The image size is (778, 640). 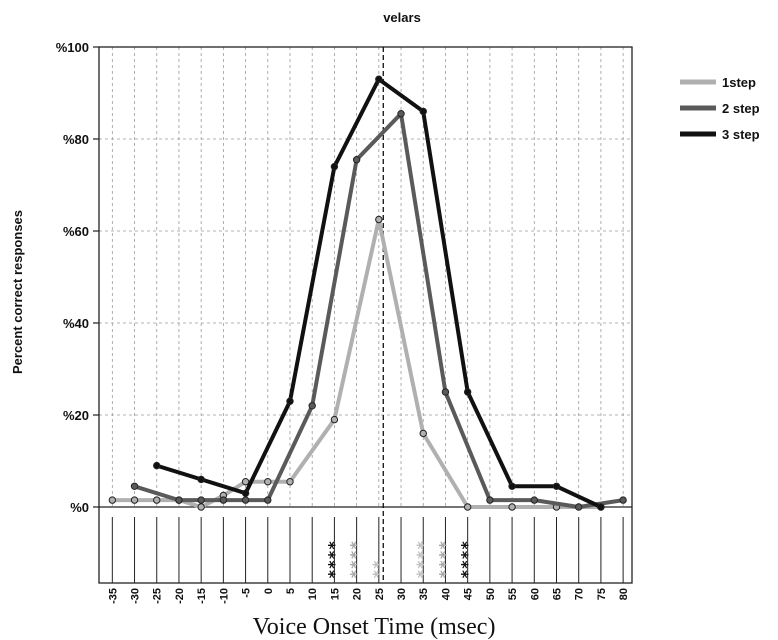 I want to click on x-tick-label: -5, so click(x=247, y=593).